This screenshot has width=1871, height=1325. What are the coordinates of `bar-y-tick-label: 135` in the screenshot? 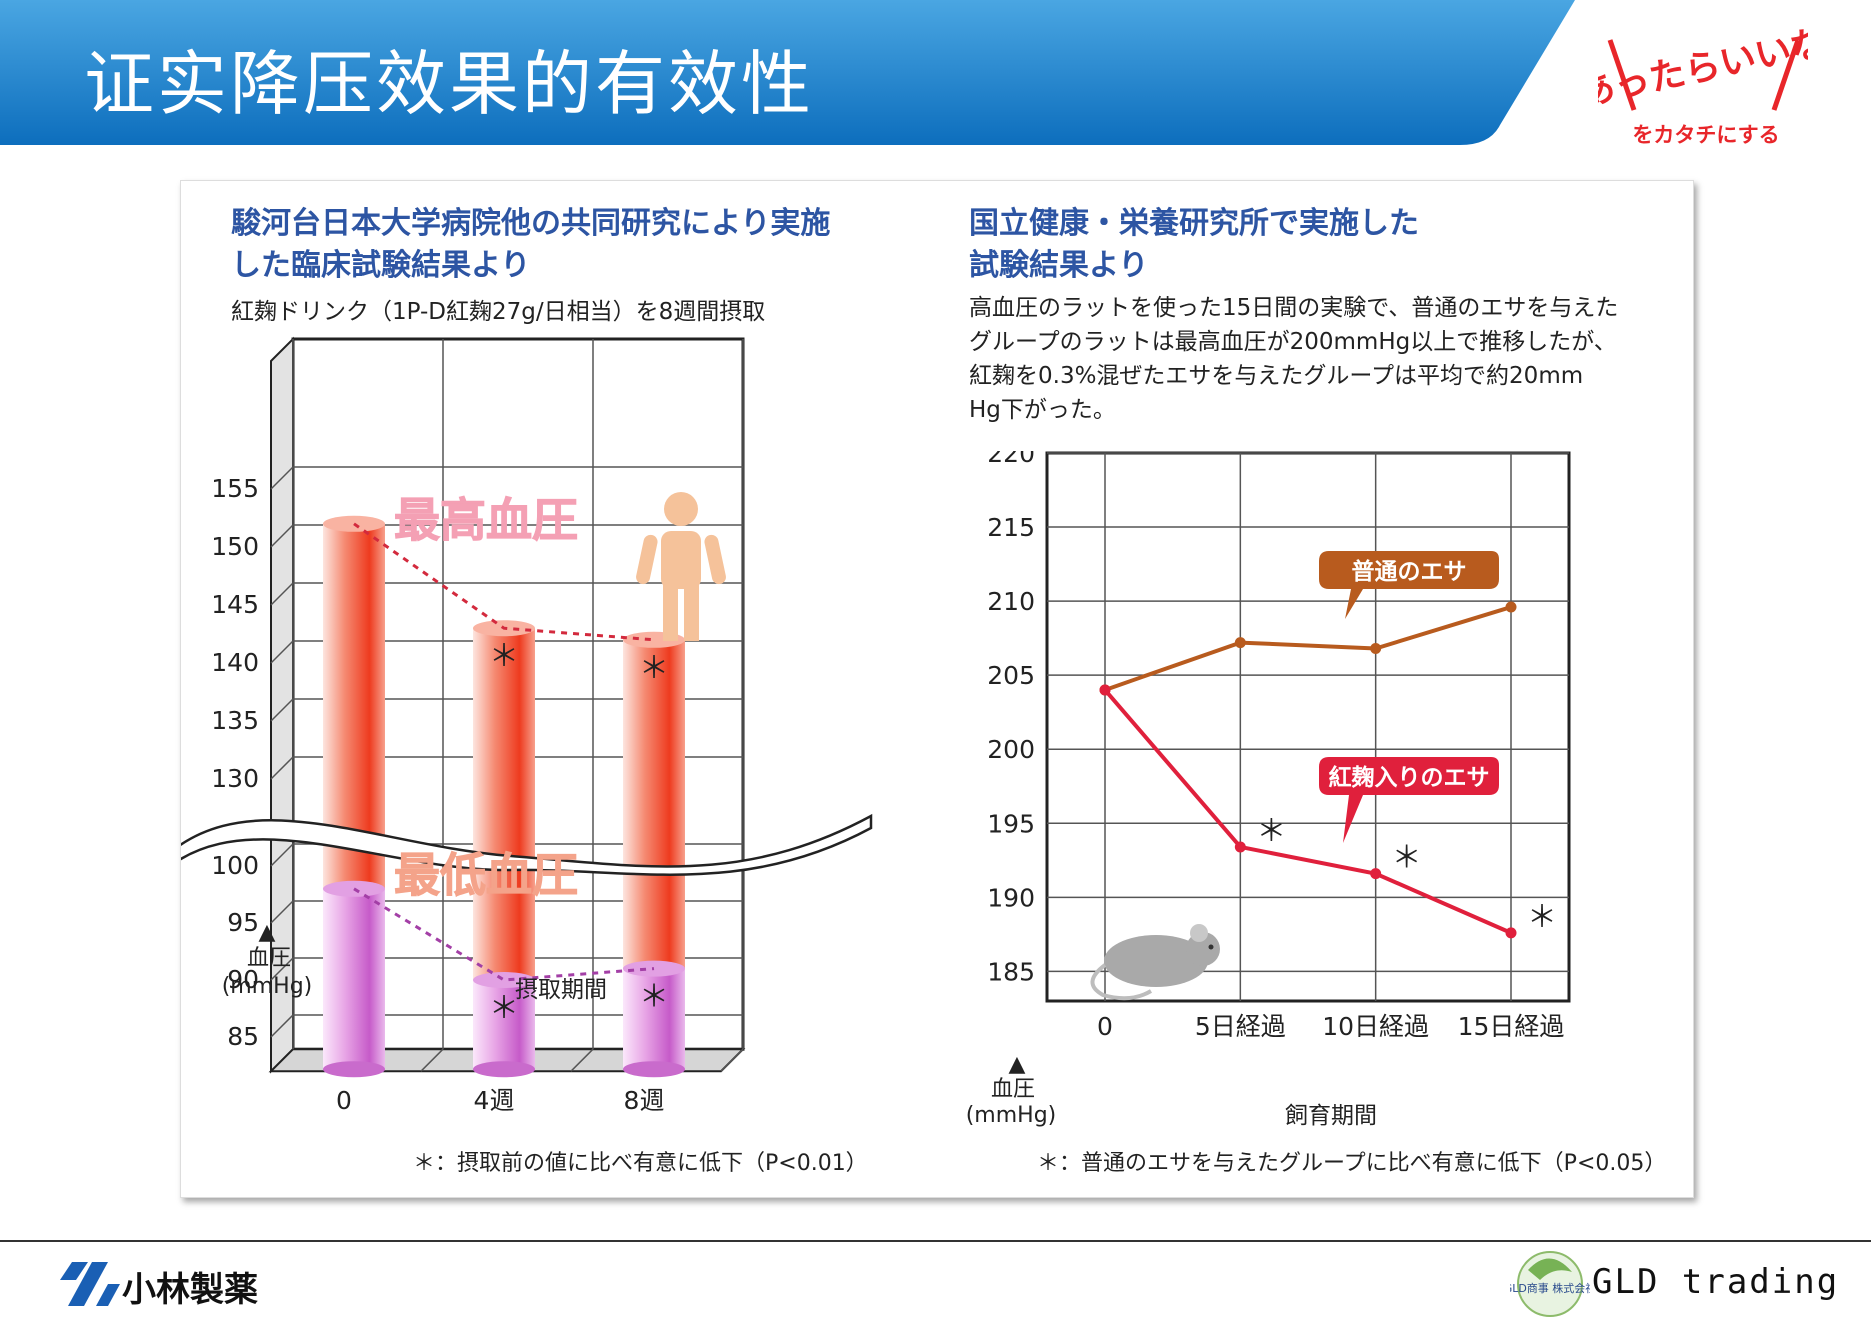 It's located at (235, 720).